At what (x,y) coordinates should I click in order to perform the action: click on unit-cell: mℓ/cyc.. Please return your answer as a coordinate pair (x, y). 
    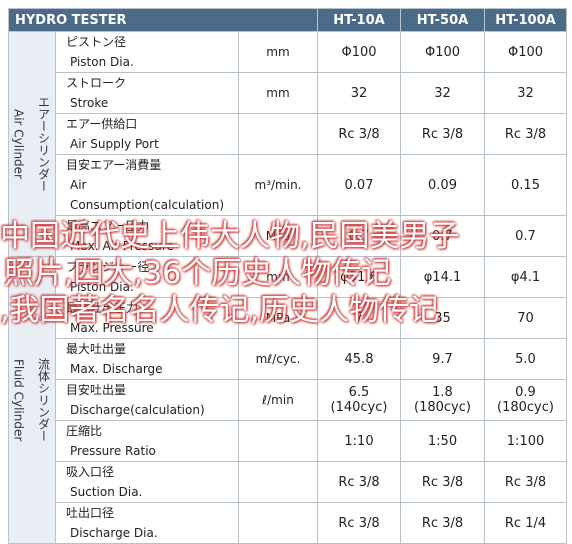
    Looking at the image, I should click on (278, 359).